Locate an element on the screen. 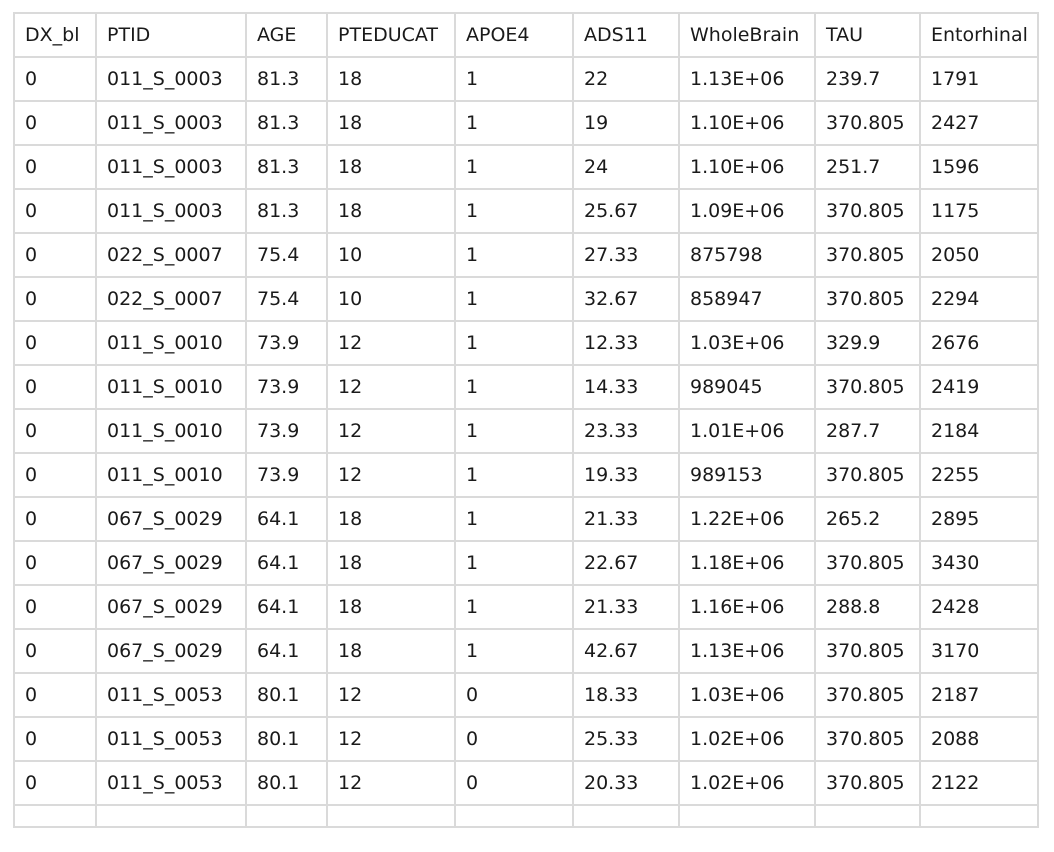 This screenshot has height=852, width=1054. column-header: ADS11 is located at coordinates (626, 35).